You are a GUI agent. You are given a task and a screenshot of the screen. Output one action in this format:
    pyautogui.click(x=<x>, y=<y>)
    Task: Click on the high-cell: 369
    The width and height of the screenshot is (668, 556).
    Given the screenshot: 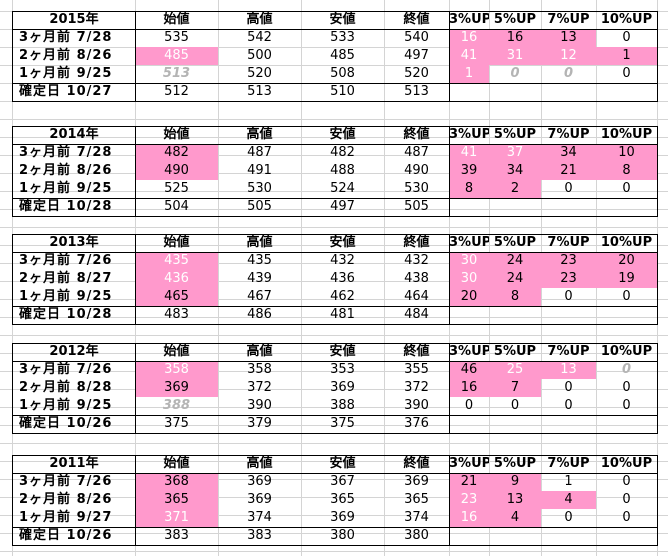 What is the action you would take?
    pyautogui.click(x=259, y=499)
    